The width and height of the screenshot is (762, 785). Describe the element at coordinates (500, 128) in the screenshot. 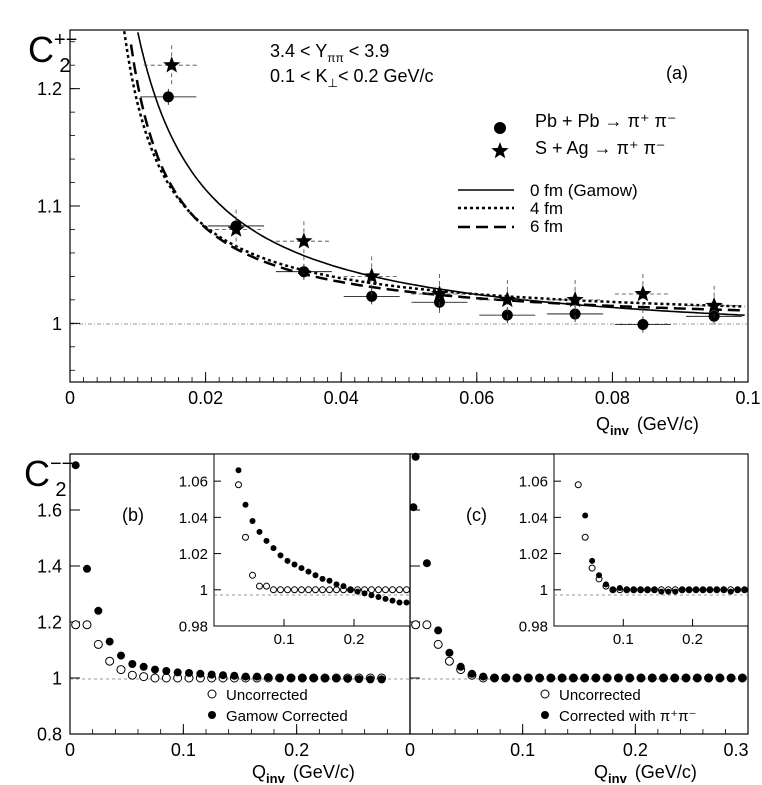

I see `legend-marker-pbpb` at that location.